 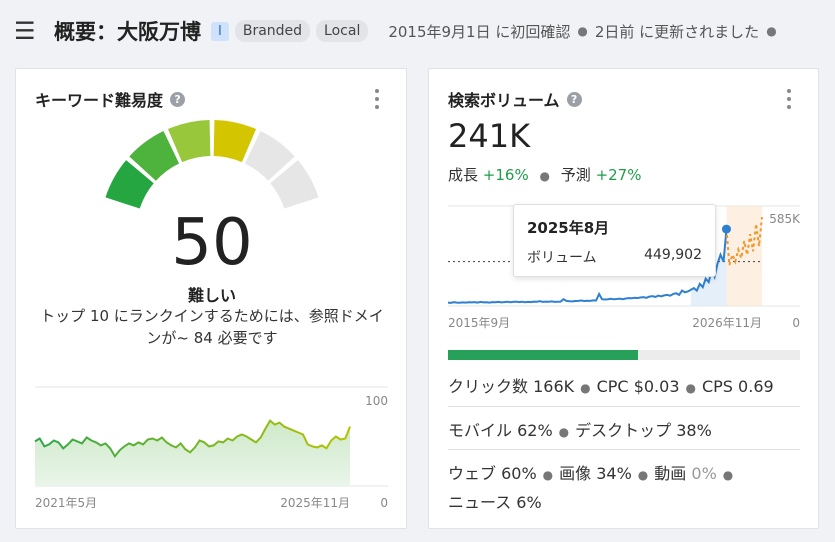 What do you see at coordinates (511, 386) in the screenshot?
I see `clicks-stat: クリック数 166K` at bounding box center [511, 386].